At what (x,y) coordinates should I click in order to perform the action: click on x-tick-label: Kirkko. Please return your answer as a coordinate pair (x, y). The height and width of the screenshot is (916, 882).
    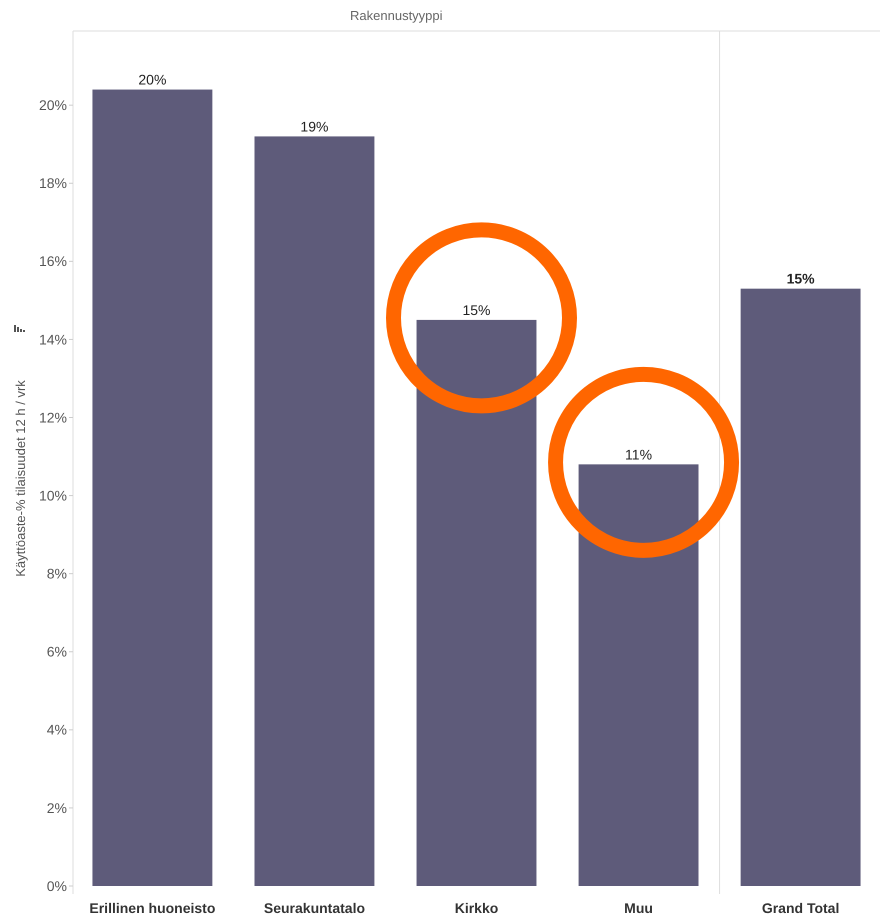
    Looking at the image, I should click on (476, 908).